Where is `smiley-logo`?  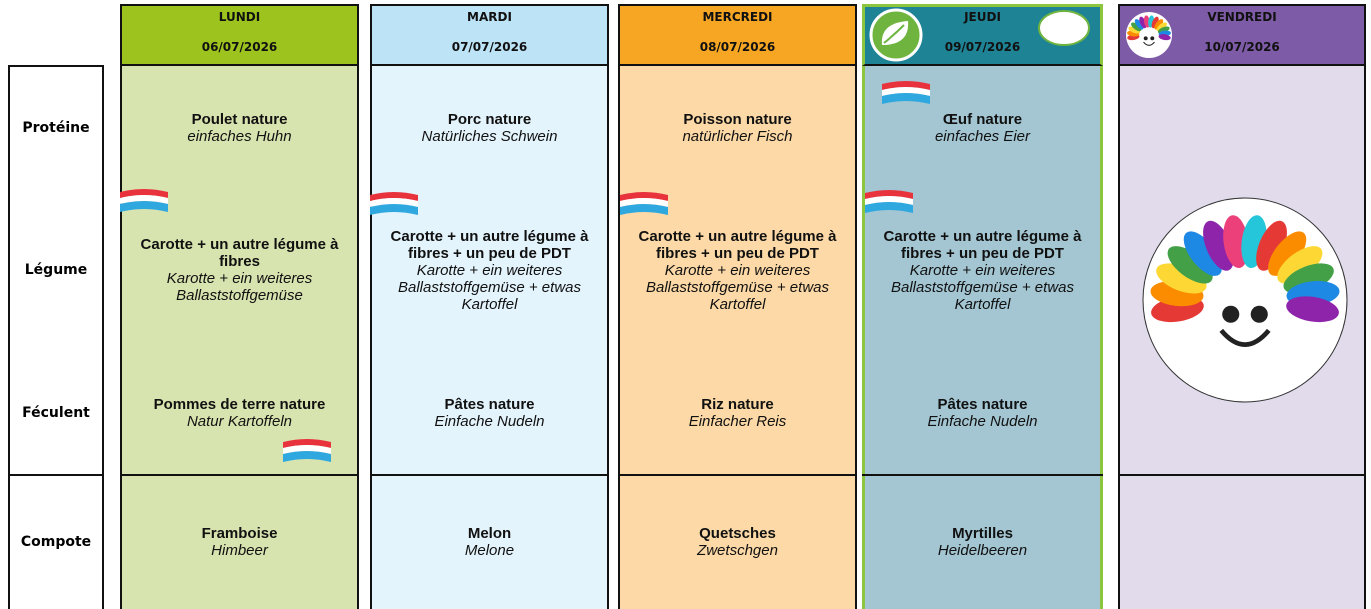 smiley-logo is located at coordinates (1149, 35).